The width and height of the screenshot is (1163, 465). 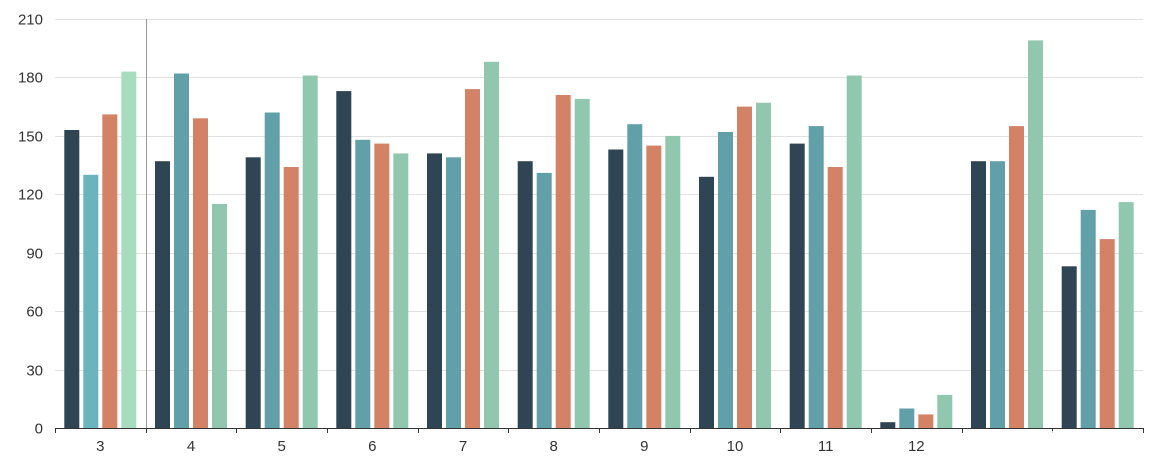 What do you see at coordinates (191, 446) in the screenshot?
I see `x-tick-label: 4` at bounding box center [191, 446].